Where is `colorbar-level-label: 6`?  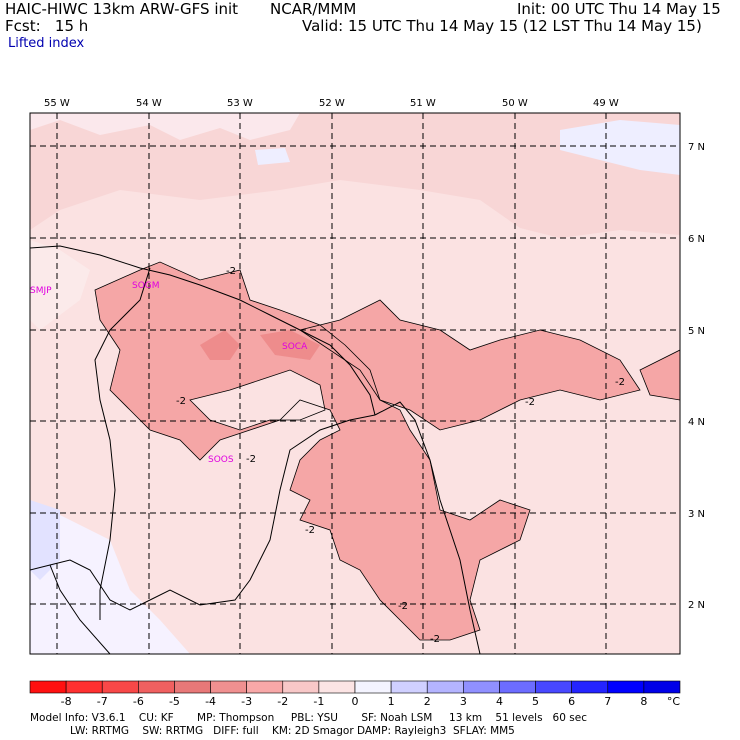 colorbar-level-label: 6 is located at coordinates (571, 701).